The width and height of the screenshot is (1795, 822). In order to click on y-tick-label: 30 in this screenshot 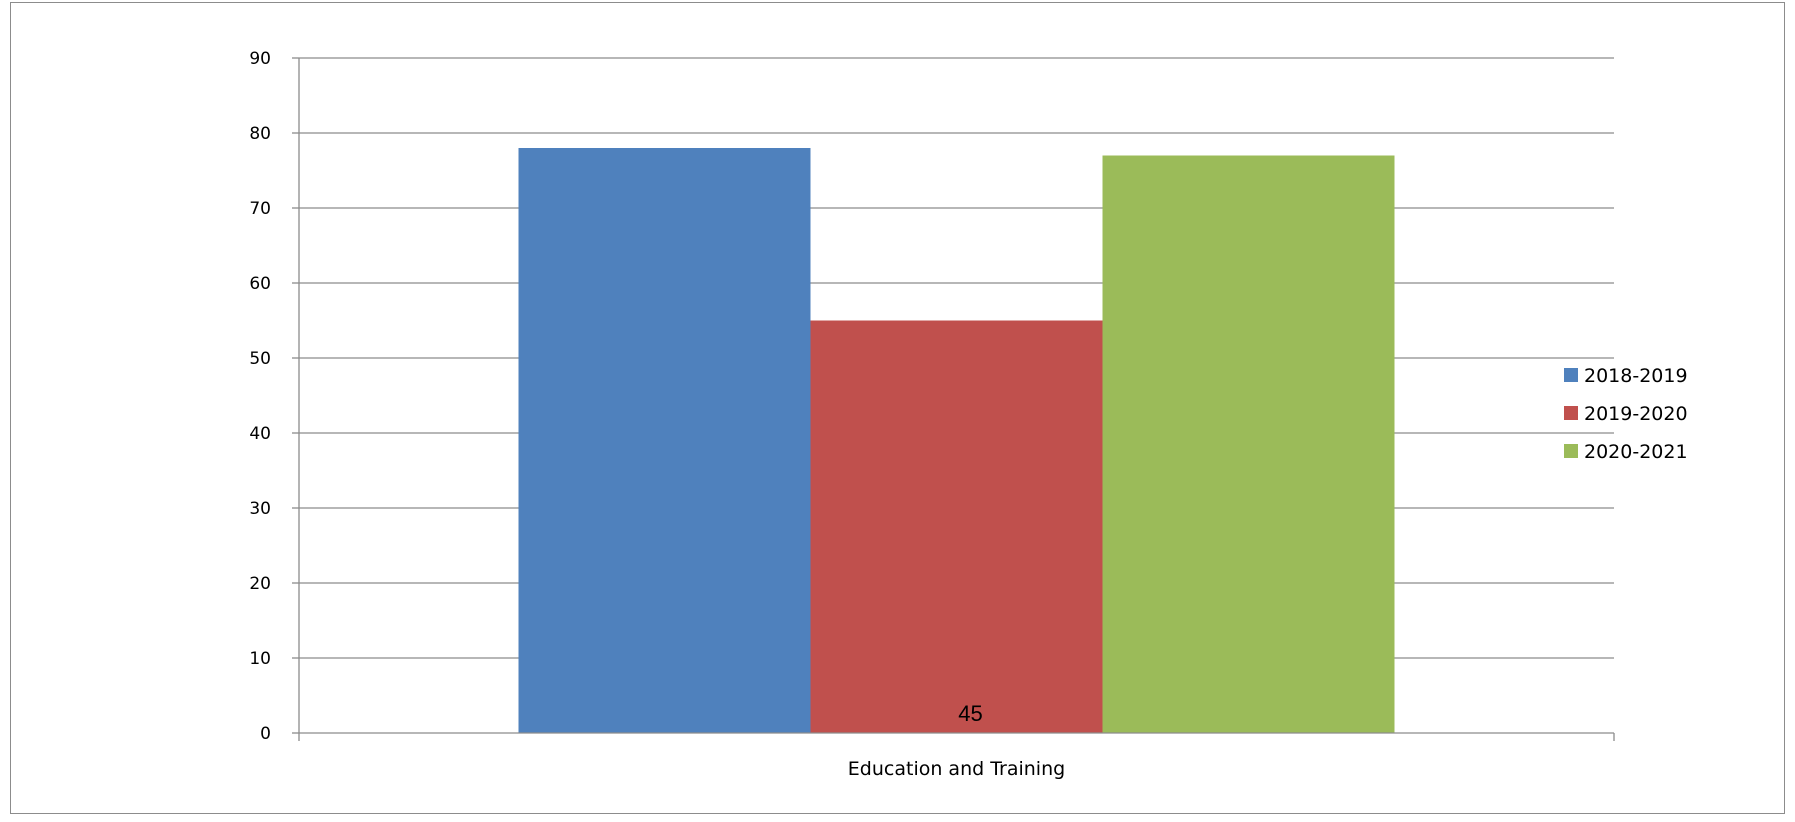, I will do `click(260, 509)`.